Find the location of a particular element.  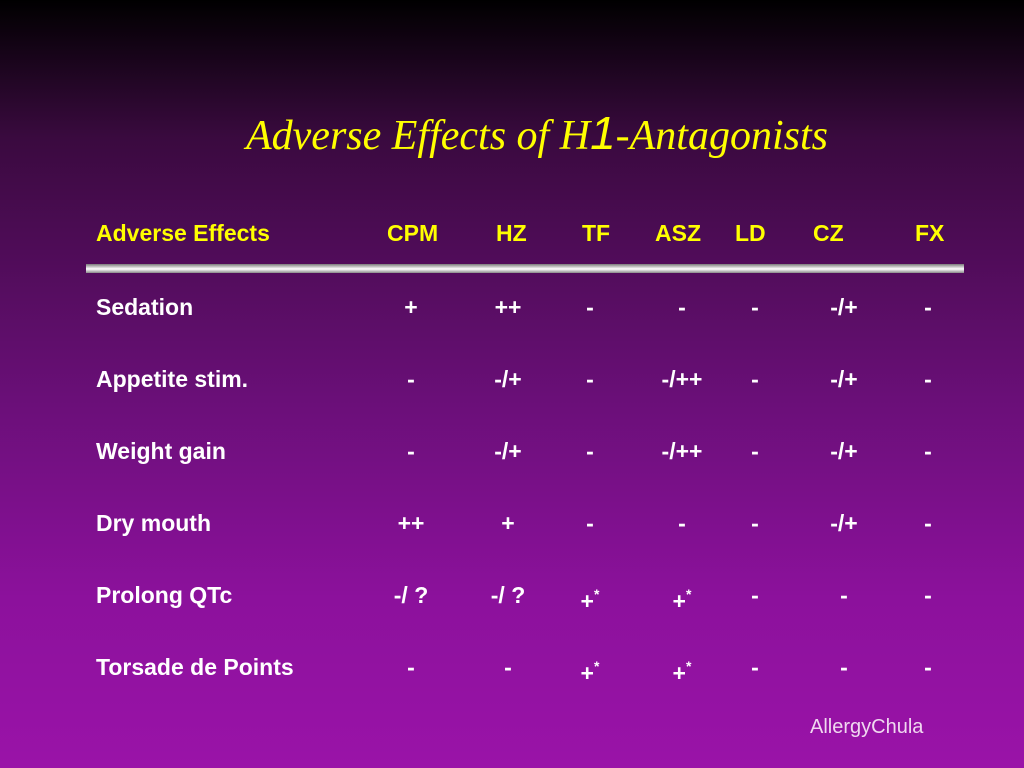

slide-title: Adverse Effects of H1-Antagonists is located at coordinates (512, 133).